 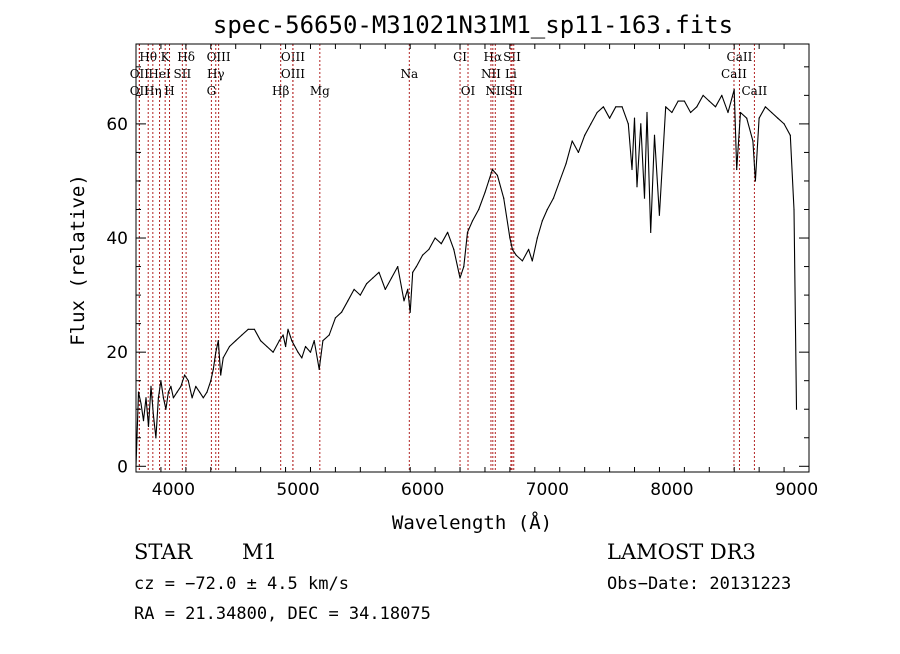 What do you see at coordinates (493, 57) in the screenshot?
I see `line-label-6: Hα` at bounding box center [493, 57].